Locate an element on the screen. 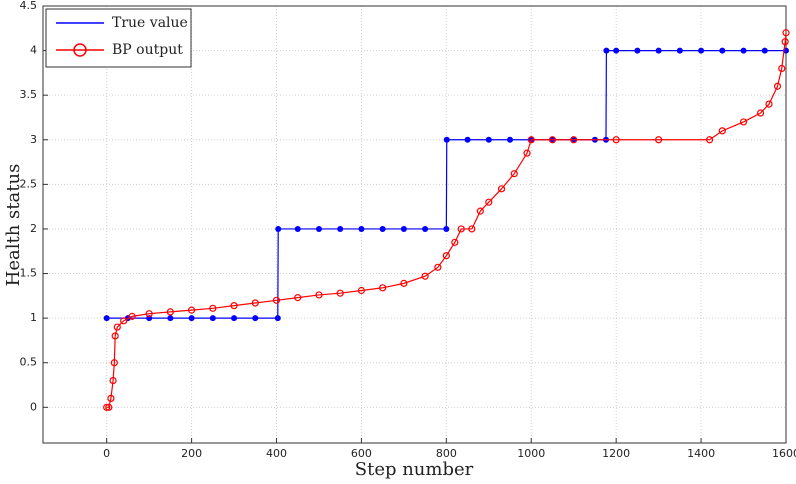 The image size is (796, 484). y-tick-label: 0.5 is located at coordinates (29, 362).